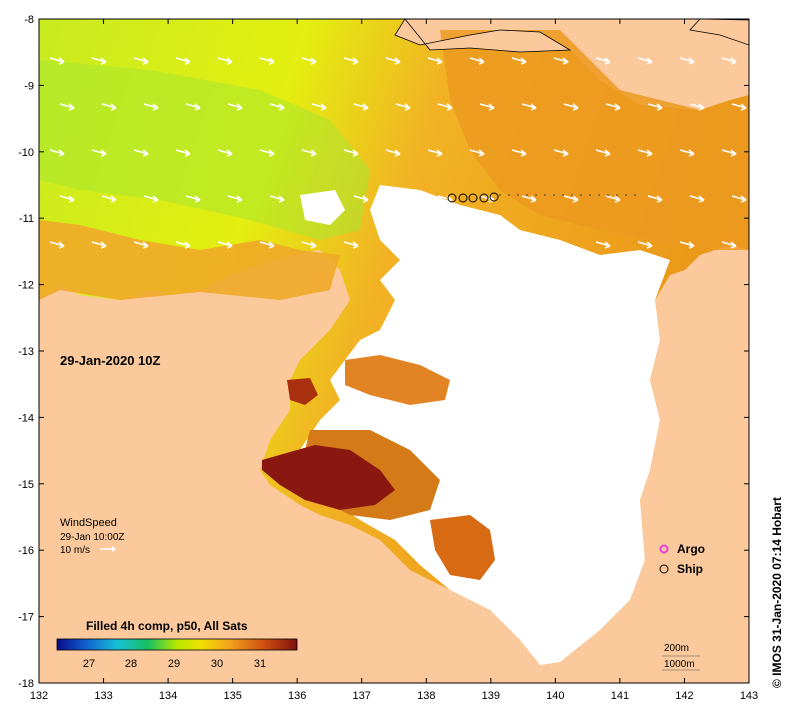  Describe the element at coordinates (749, 696) in the screenshot. I see `x-tick-label: 143` at that location.